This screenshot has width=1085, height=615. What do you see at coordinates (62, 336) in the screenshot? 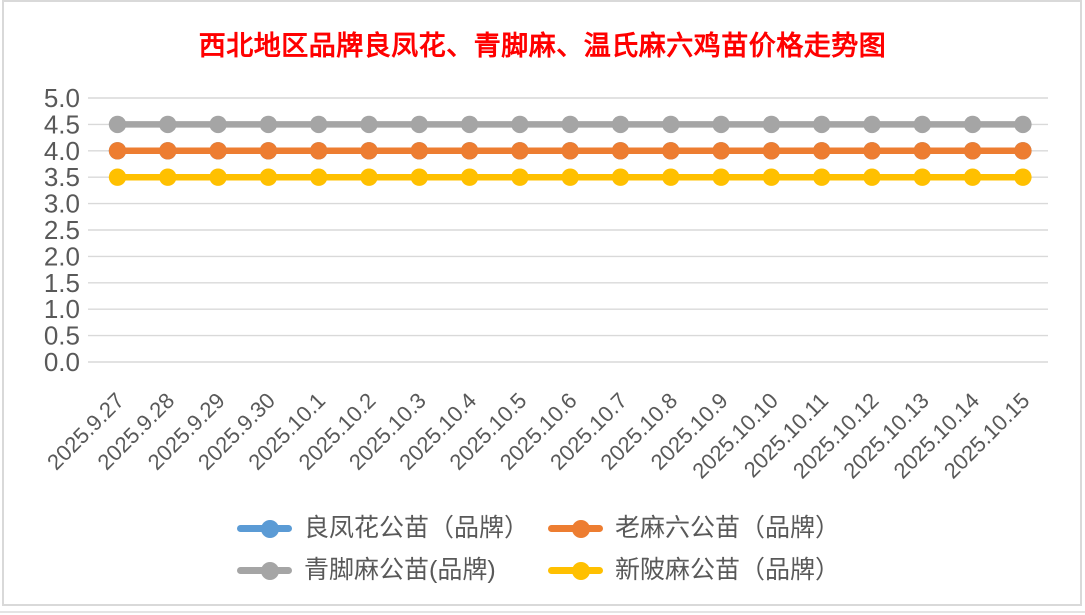
I see `y-axis-tick-label: 0.5` at bounding box center [62, 336].